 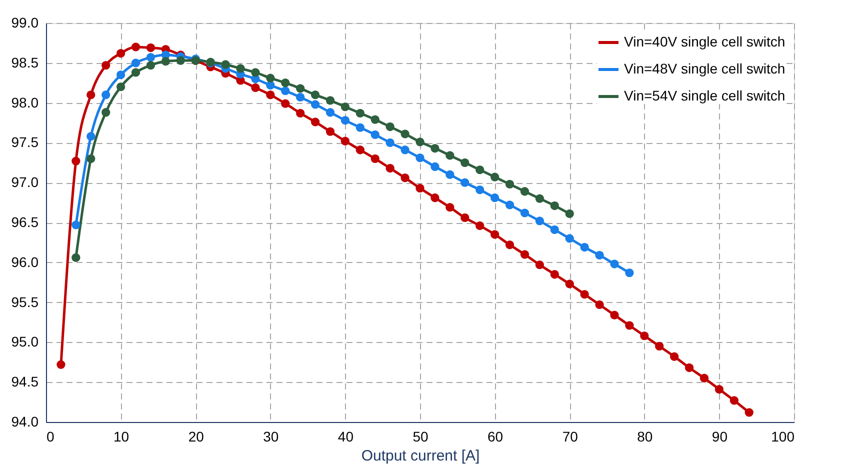 I want to click on legend-label: Vin=54V single cell switch, so click(x=705, y=96).